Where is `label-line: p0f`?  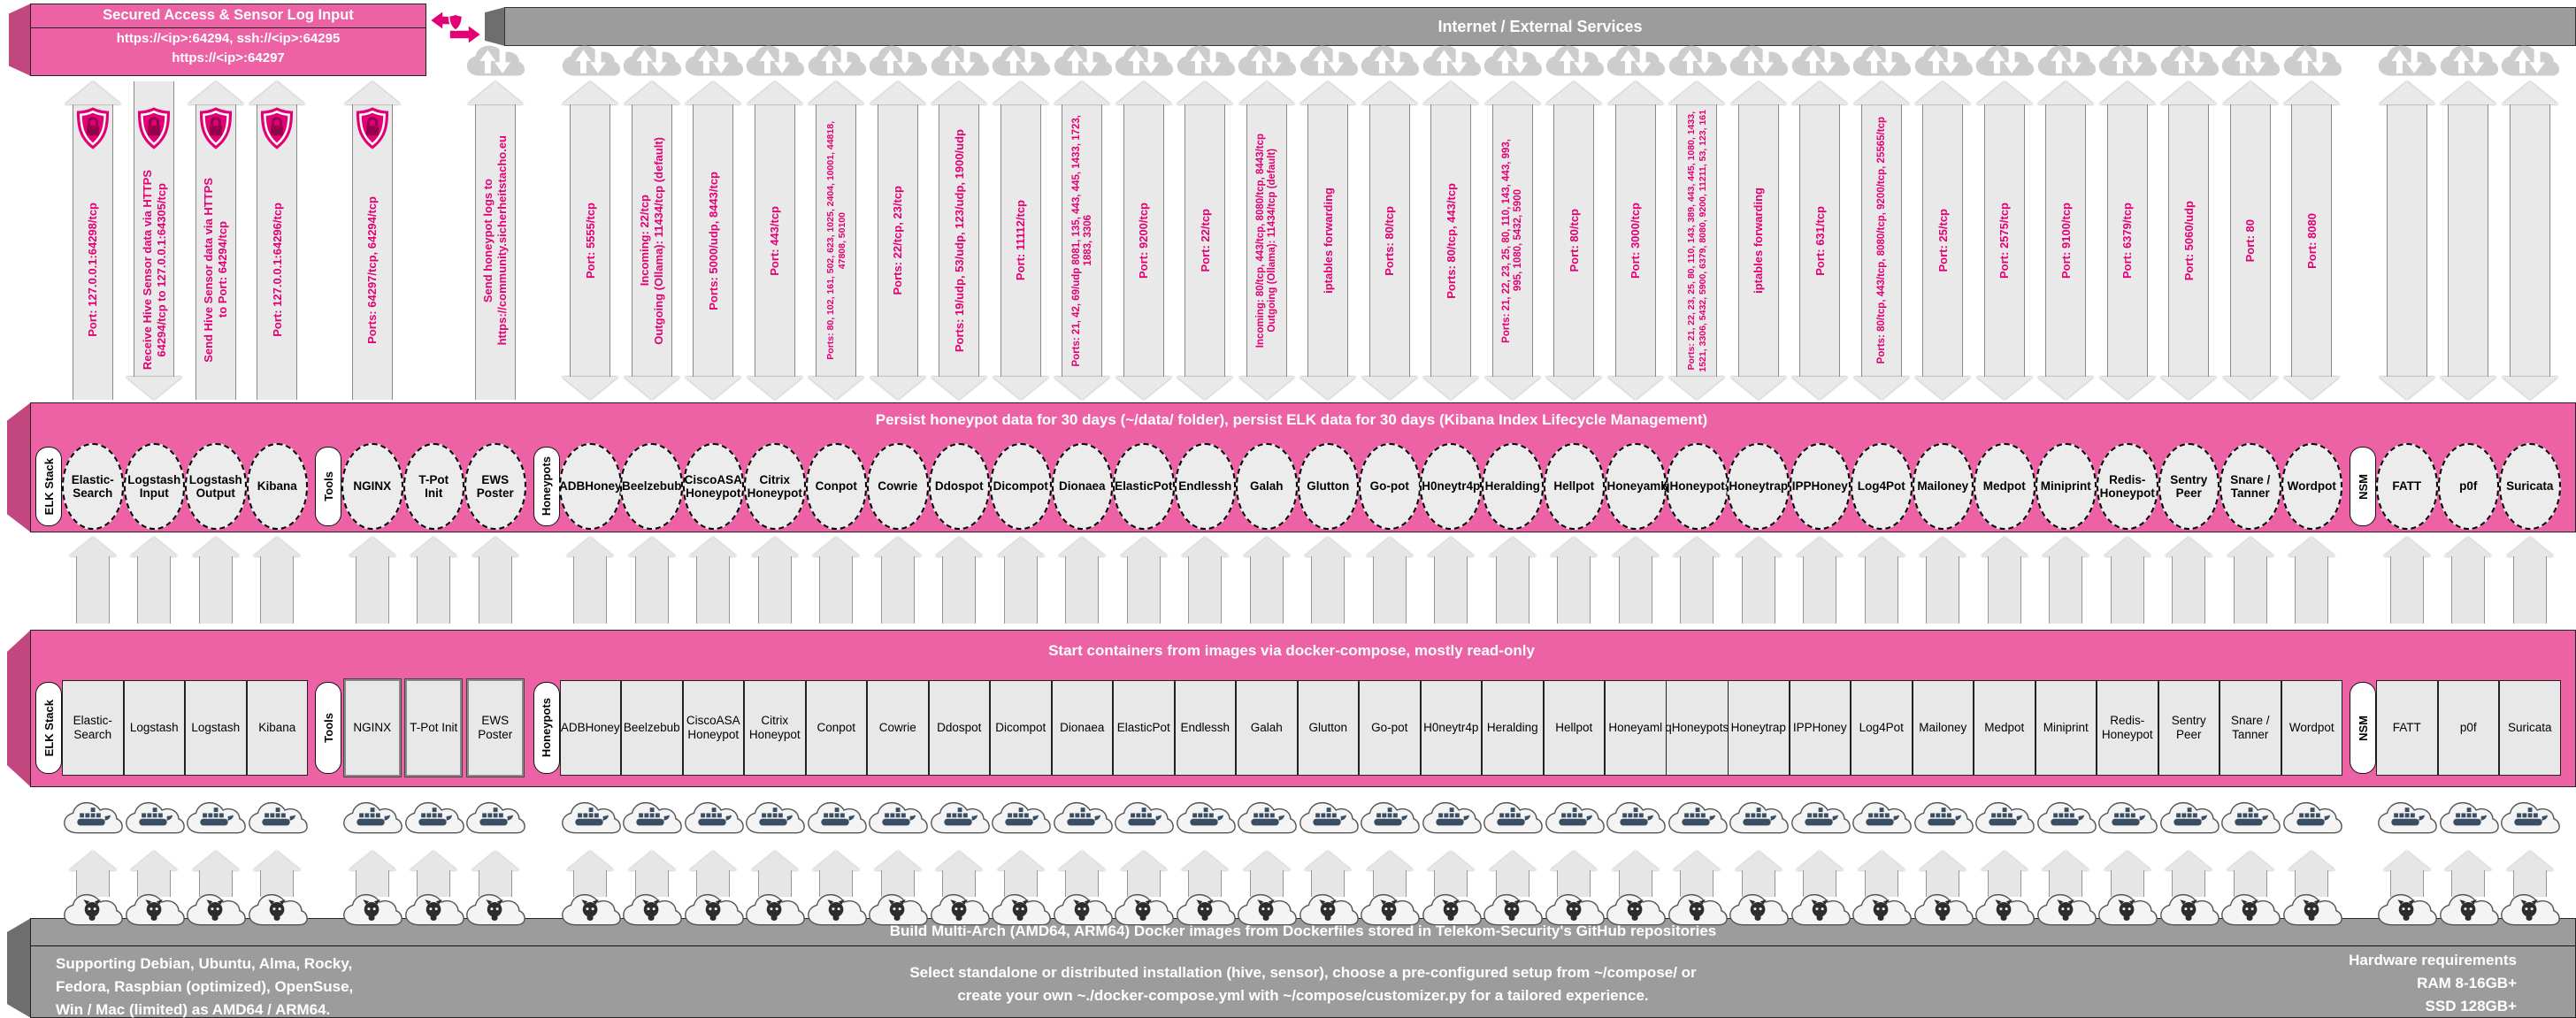
label-line: p0f is located at coordinates (2468, 487).